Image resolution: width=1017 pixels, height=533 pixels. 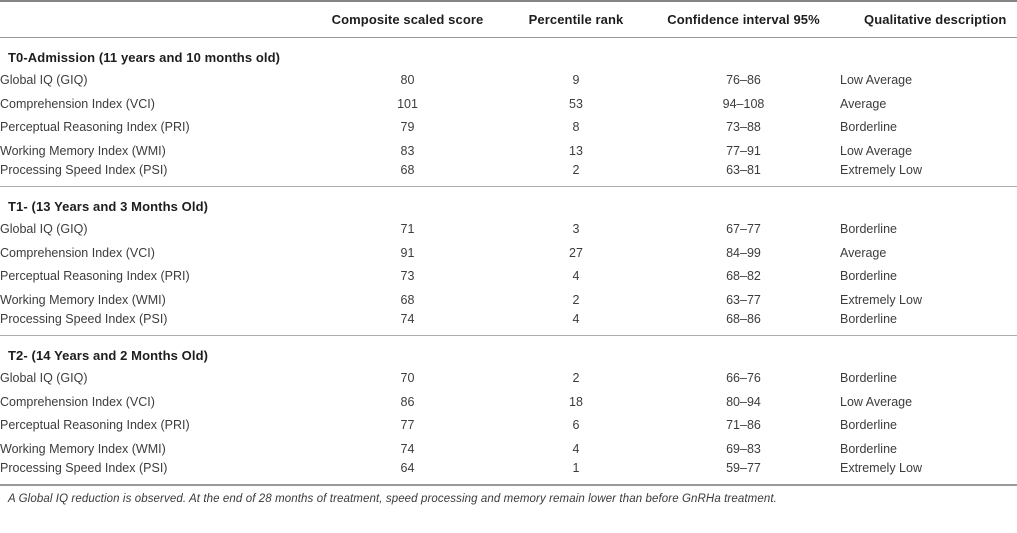 I want to click on ci-cell: 84–99, so click(x=743, y=252).